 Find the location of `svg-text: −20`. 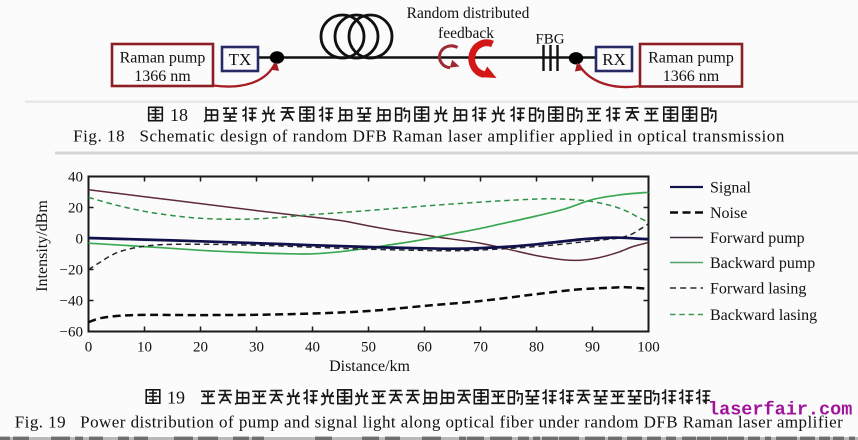

svg-text: −20 is located at coordinates (71, 271).